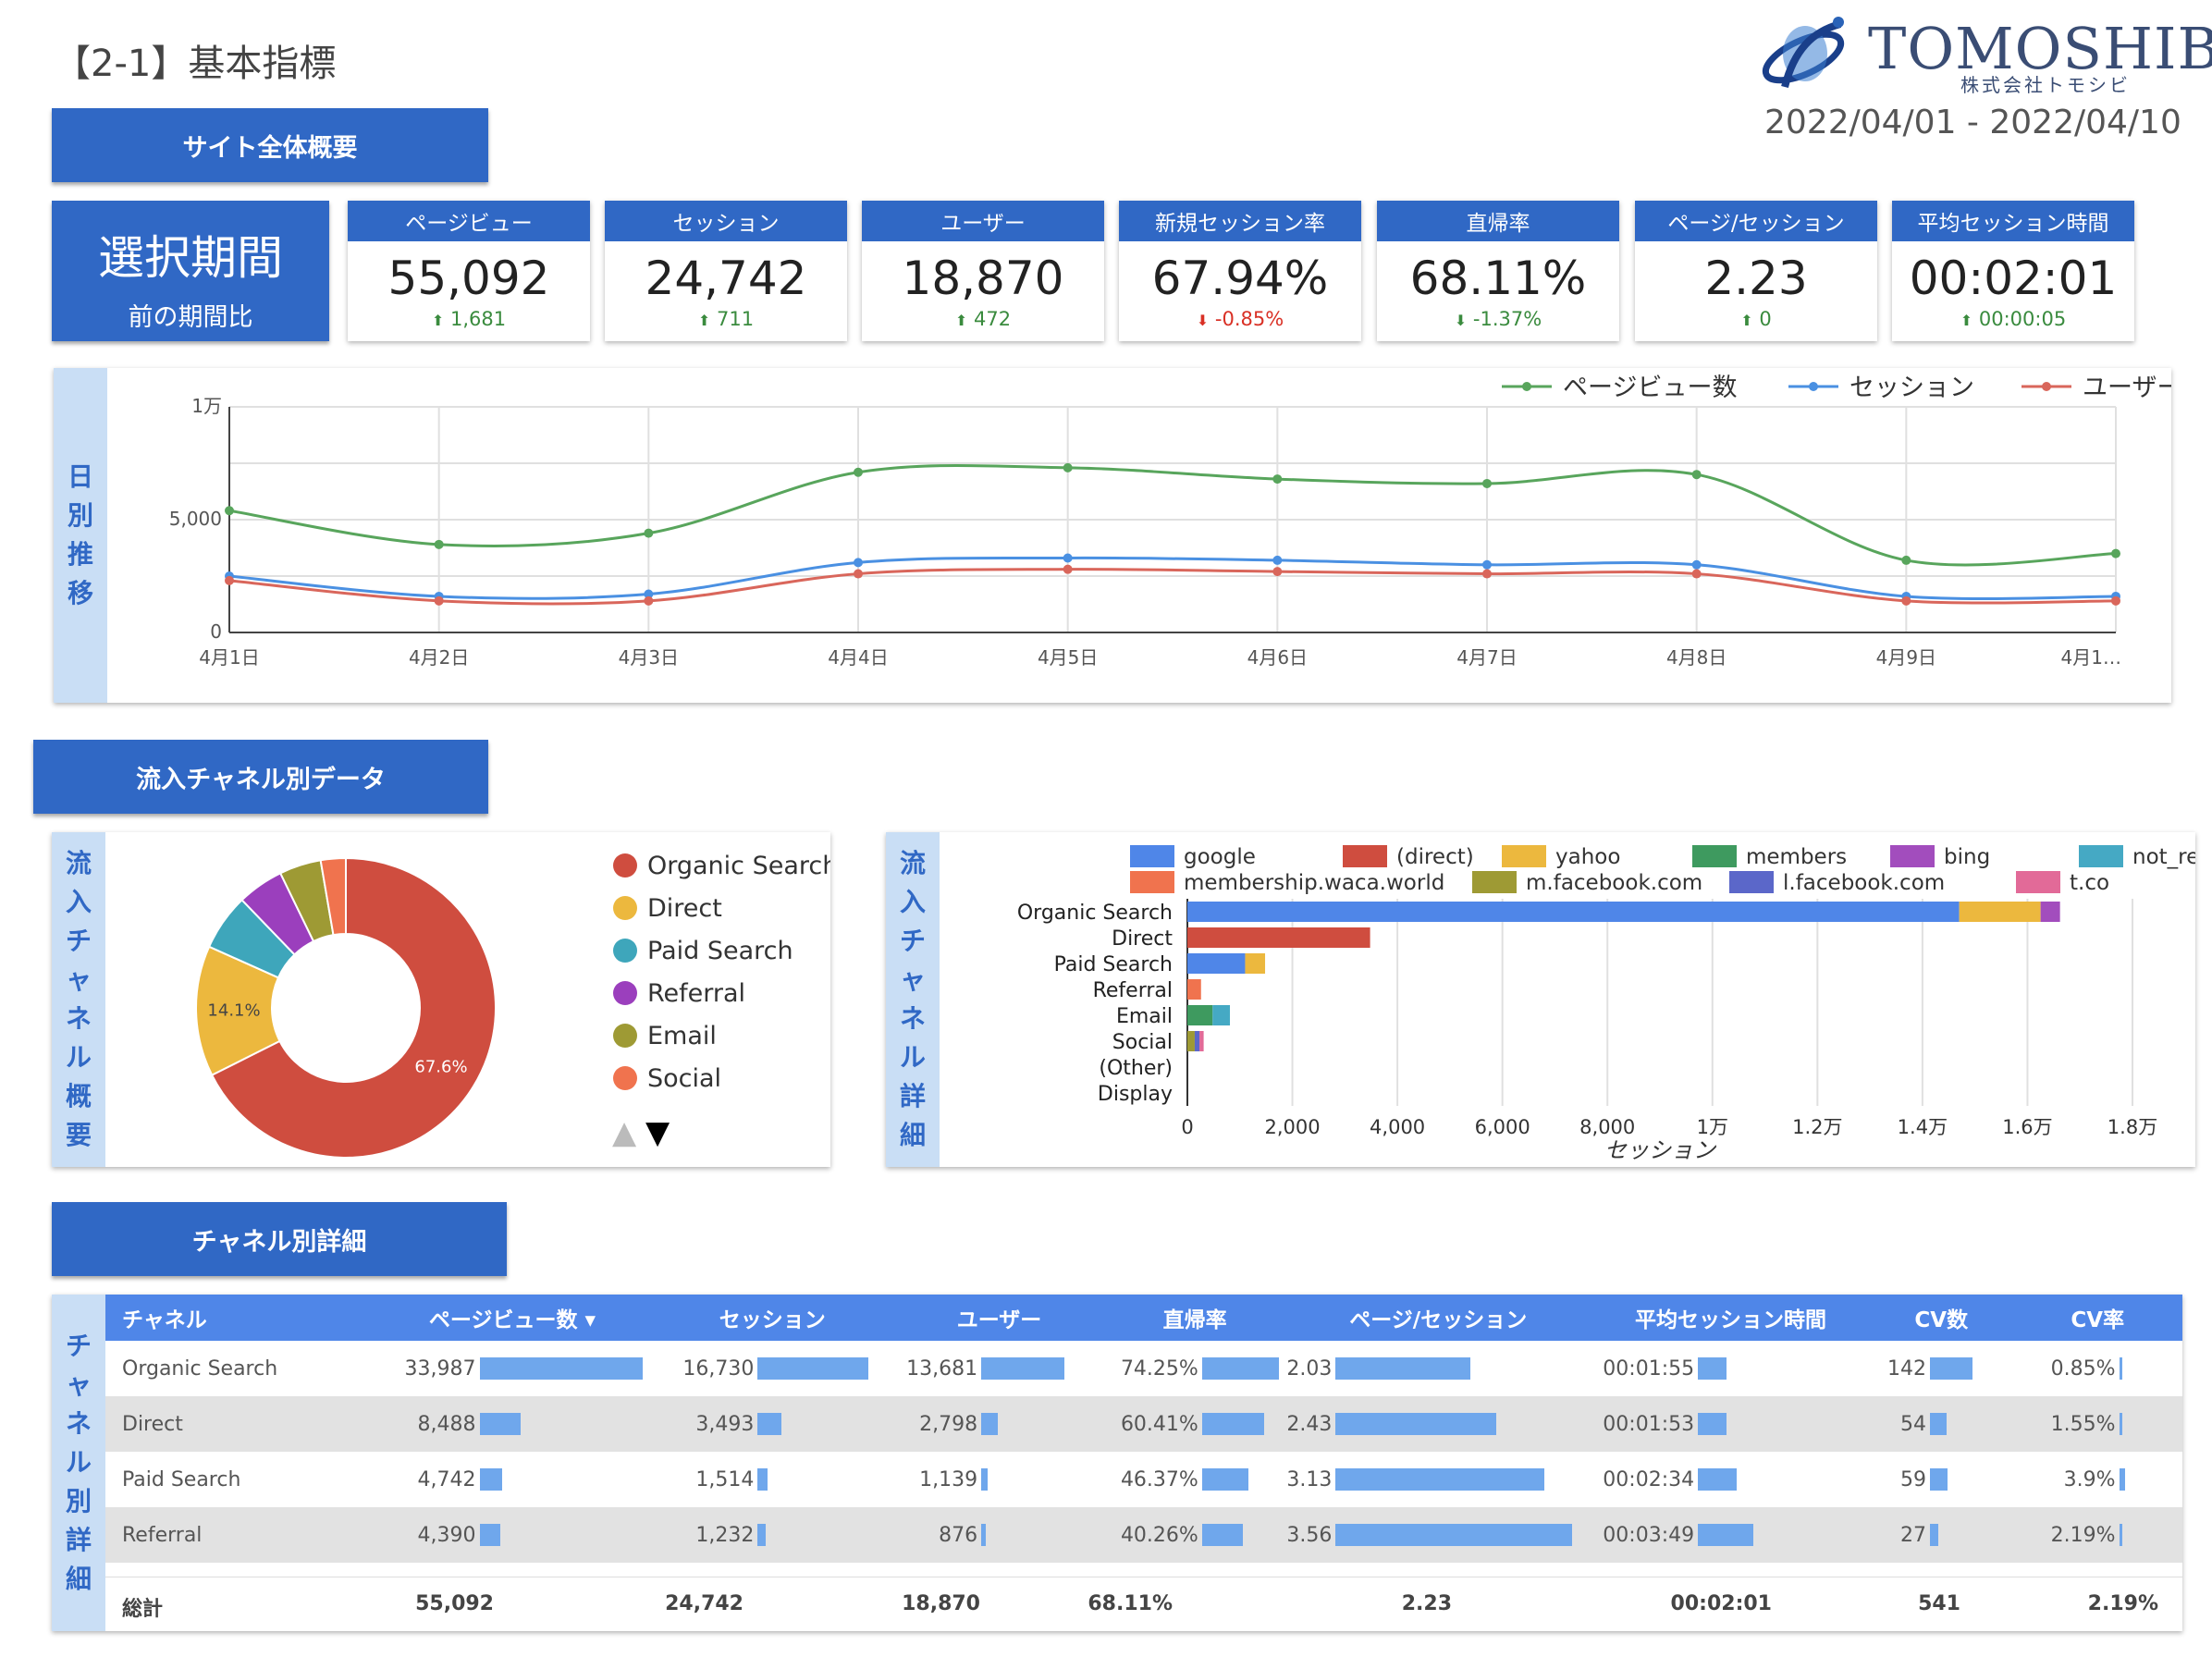 The height and width of the screenshot is (1657, 2212). What do you see at coordinates (1941, 1318) in the screenshot?
I see `column-header: CV数` at bounding box center [1941, 1318].